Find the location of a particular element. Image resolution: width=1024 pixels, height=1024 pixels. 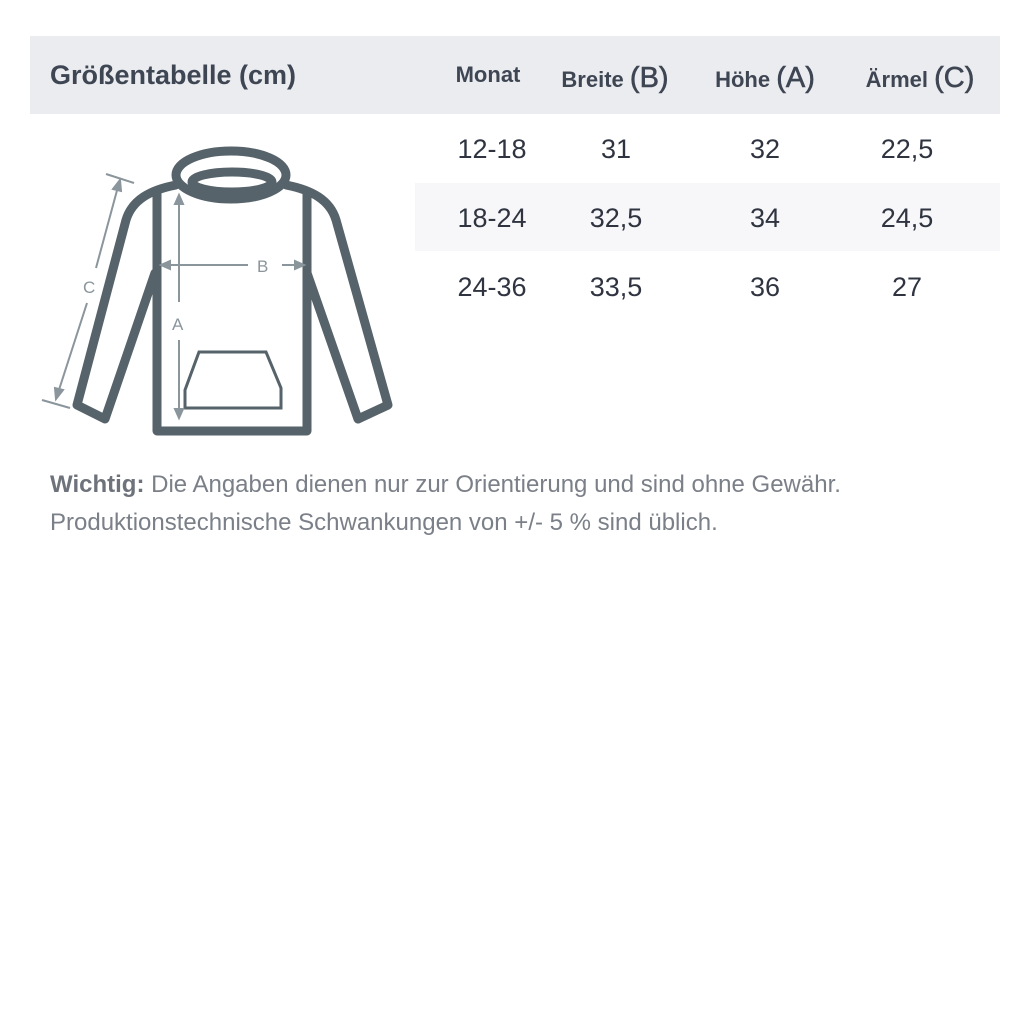

page-title: Größentabelle (cm) is located at coordinates (173, 75).